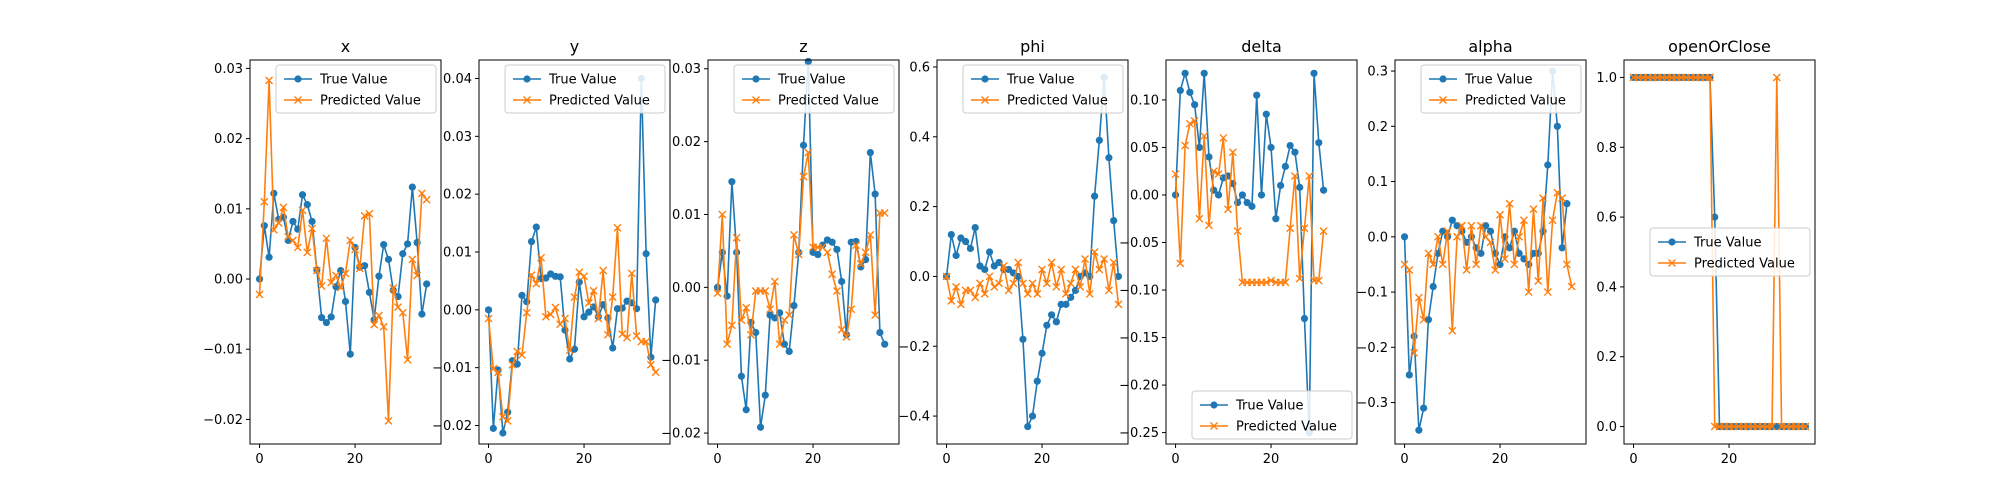 Image resolution: width=2000 pixels, height=500 pixels. Describe the element at coordinates (457, 253) in the screenshot. I see `y-tick-label: 0.01` at that location.